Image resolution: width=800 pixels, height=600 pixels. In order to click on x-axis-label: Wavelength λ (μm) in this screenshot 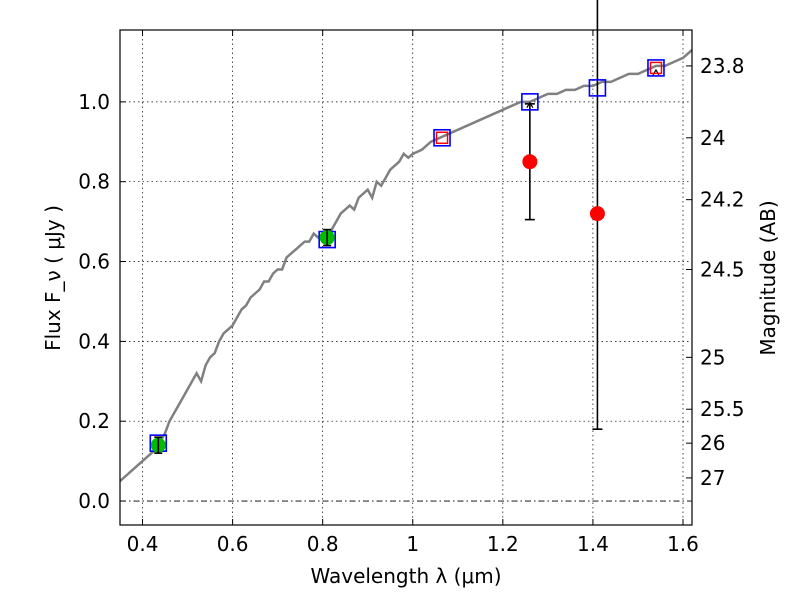, I will do `click(405, 576)`.